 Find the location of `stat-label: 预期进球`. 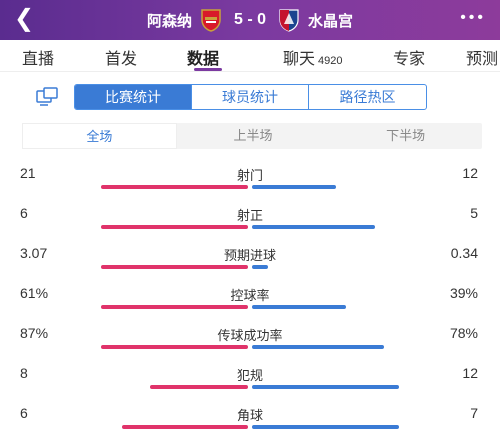

stat-label: 预期进球 is located at coordinates (249, 255).